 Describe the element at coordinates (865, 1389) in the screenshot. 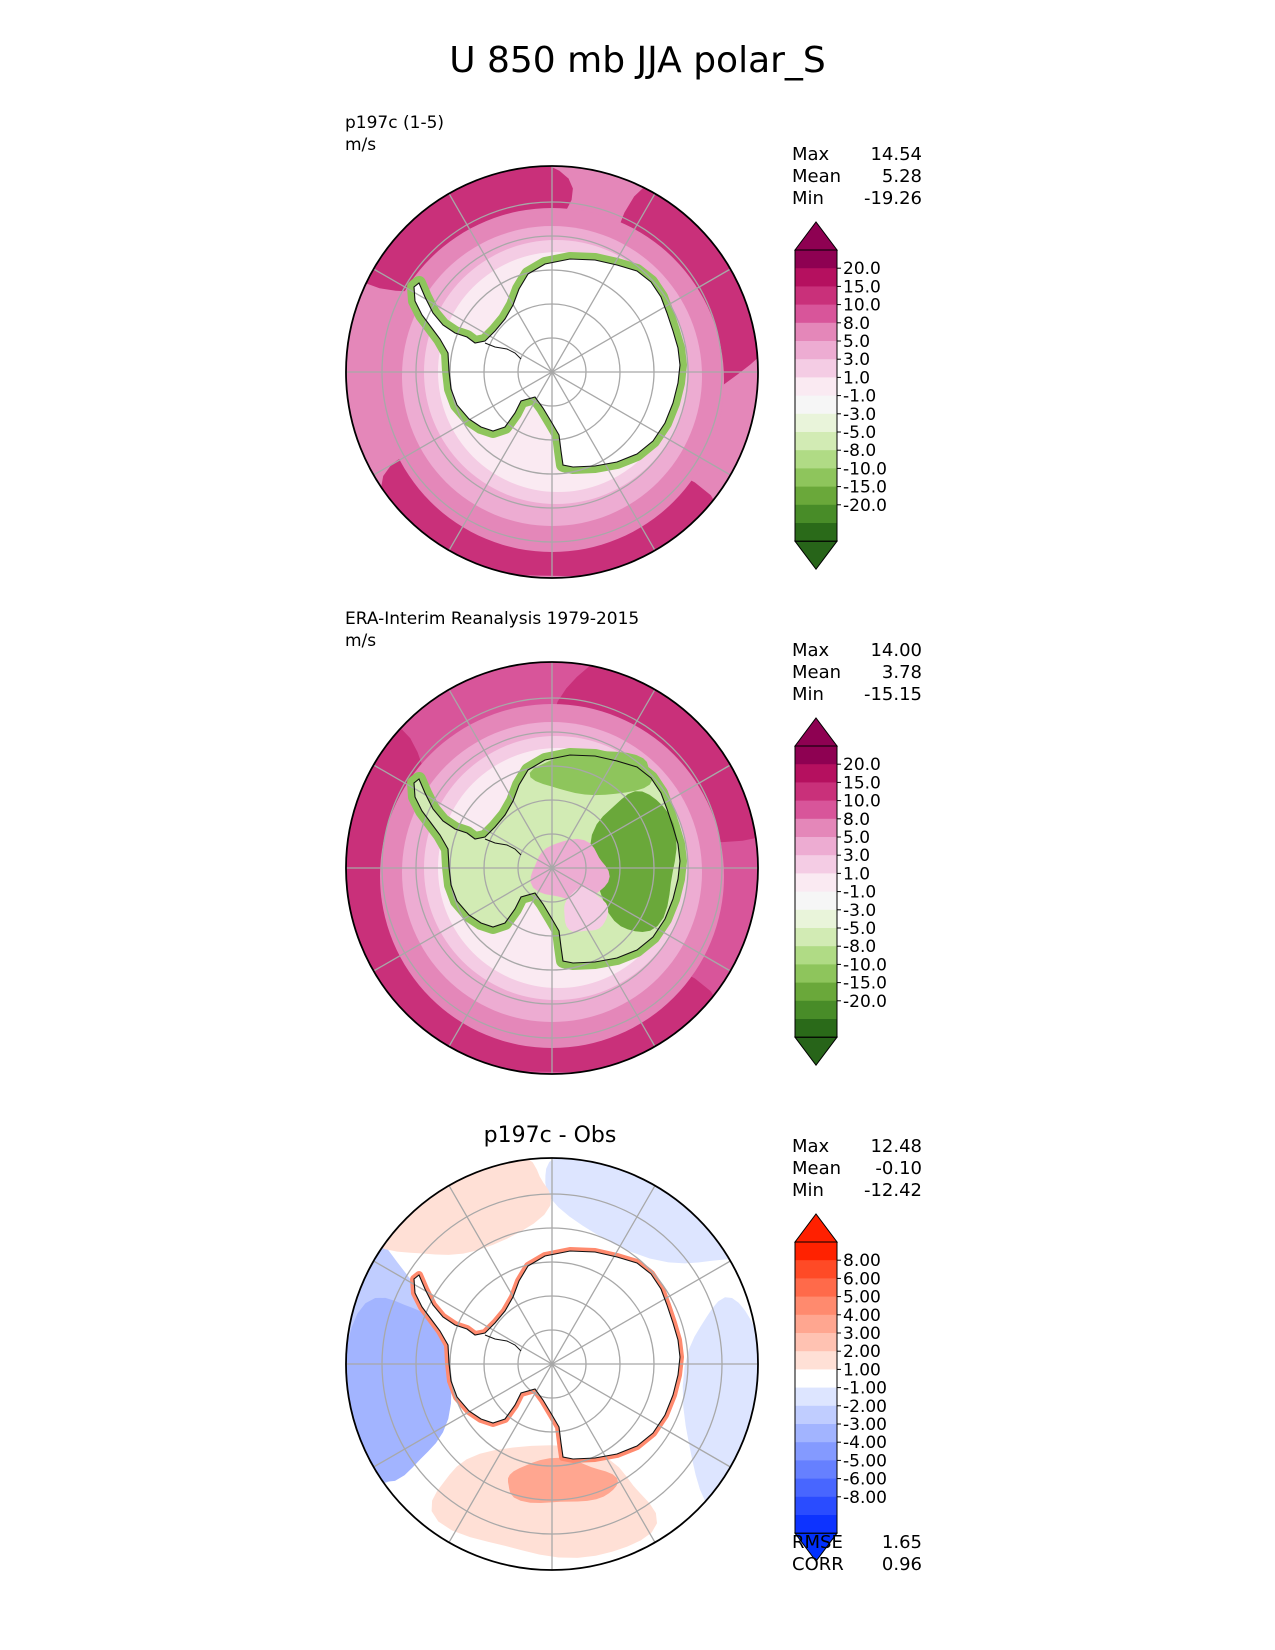

I see `colorbar-tick-label: -1.00` at that location.